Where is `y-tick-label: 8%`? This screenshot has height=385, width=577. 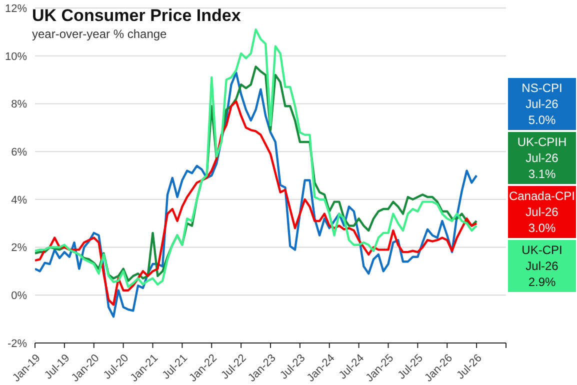
y-tick-label: 8% is located at coordinates (19, 104).